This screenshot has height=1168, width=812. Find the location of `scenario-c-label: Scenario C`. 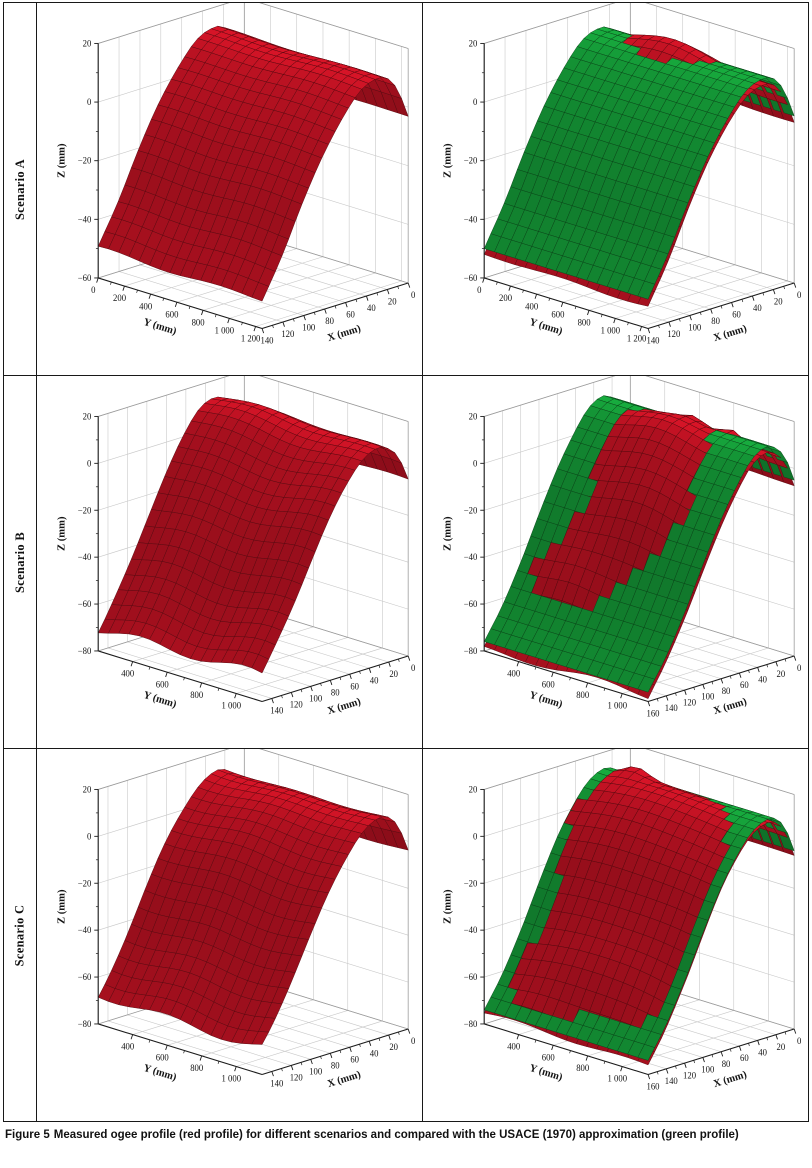

scenario-c-label: Scenario C is located at coordinates (19, 935).